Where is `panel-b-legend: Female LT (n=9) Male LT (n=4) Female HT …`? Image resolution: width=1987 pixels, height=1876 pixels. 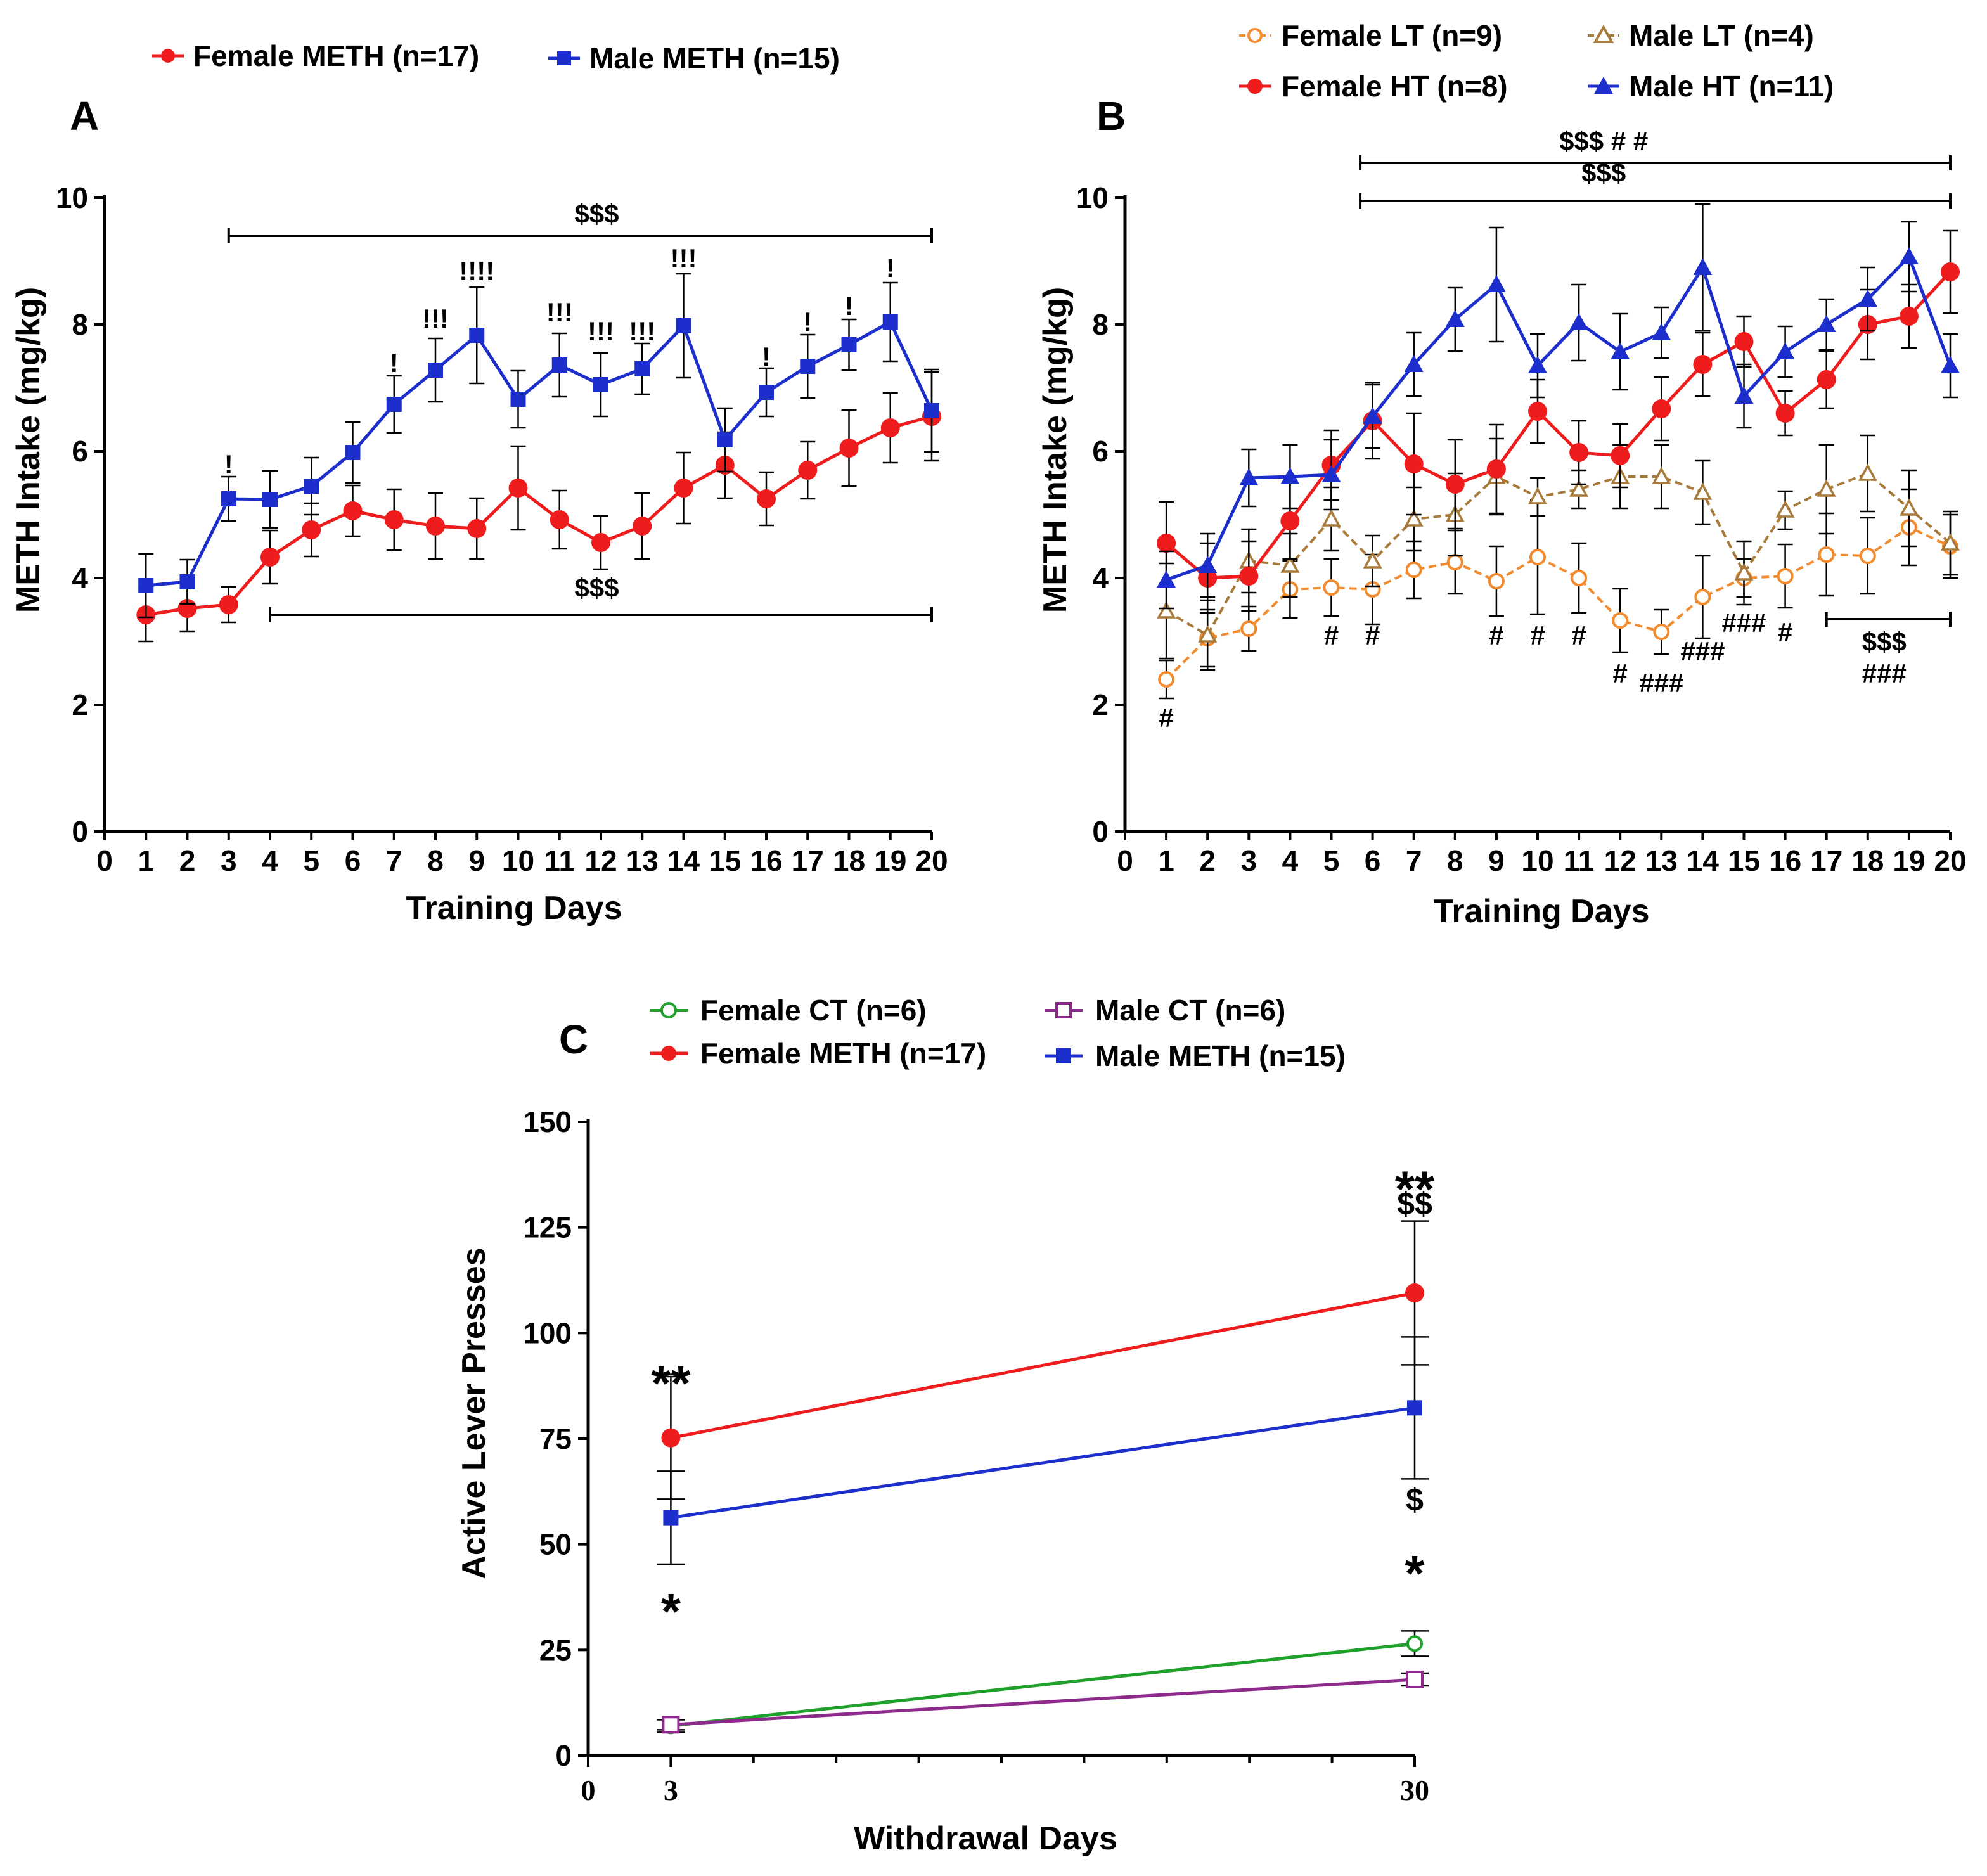 panel-b-legend: Female LT (n=9) Male LT (n=4) Female HT … is located at coordinates (1536, 61).